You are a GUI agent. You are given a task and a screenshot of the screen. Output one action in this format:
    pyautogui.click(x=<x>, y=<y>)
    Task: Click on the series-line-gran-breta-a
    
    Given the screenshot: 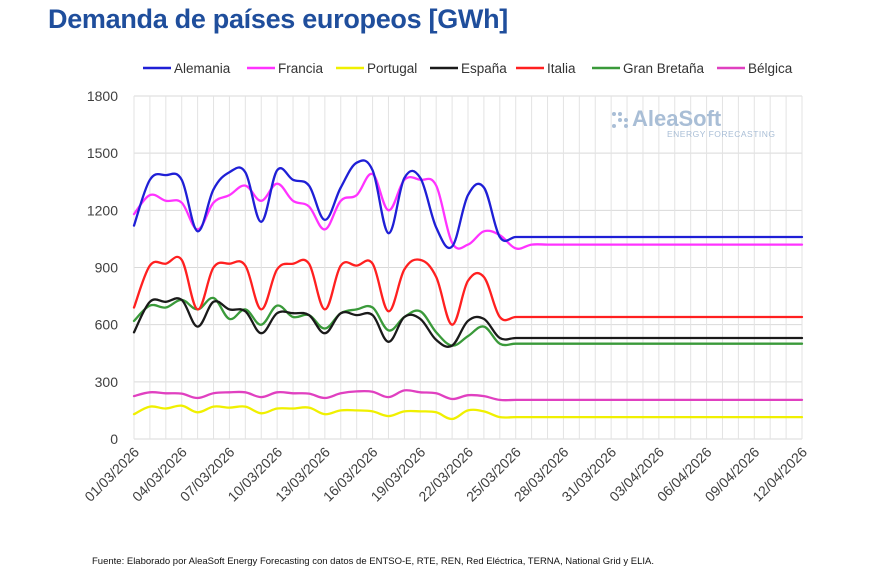 What is the action you would take?
    pyautogui.click(x=468, y=321)
    